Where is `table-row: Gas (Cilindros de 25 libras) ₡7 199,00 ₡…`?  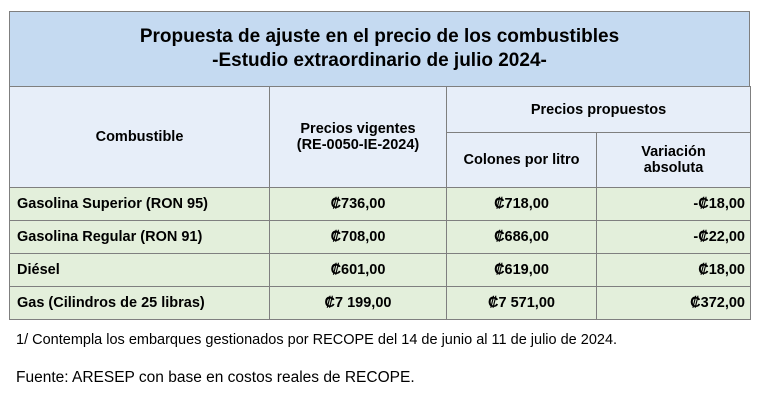 table-row: Gas (Cilindros de 25 libras) ₡7 199,00 ₡… is located at coordinates (380, 303).